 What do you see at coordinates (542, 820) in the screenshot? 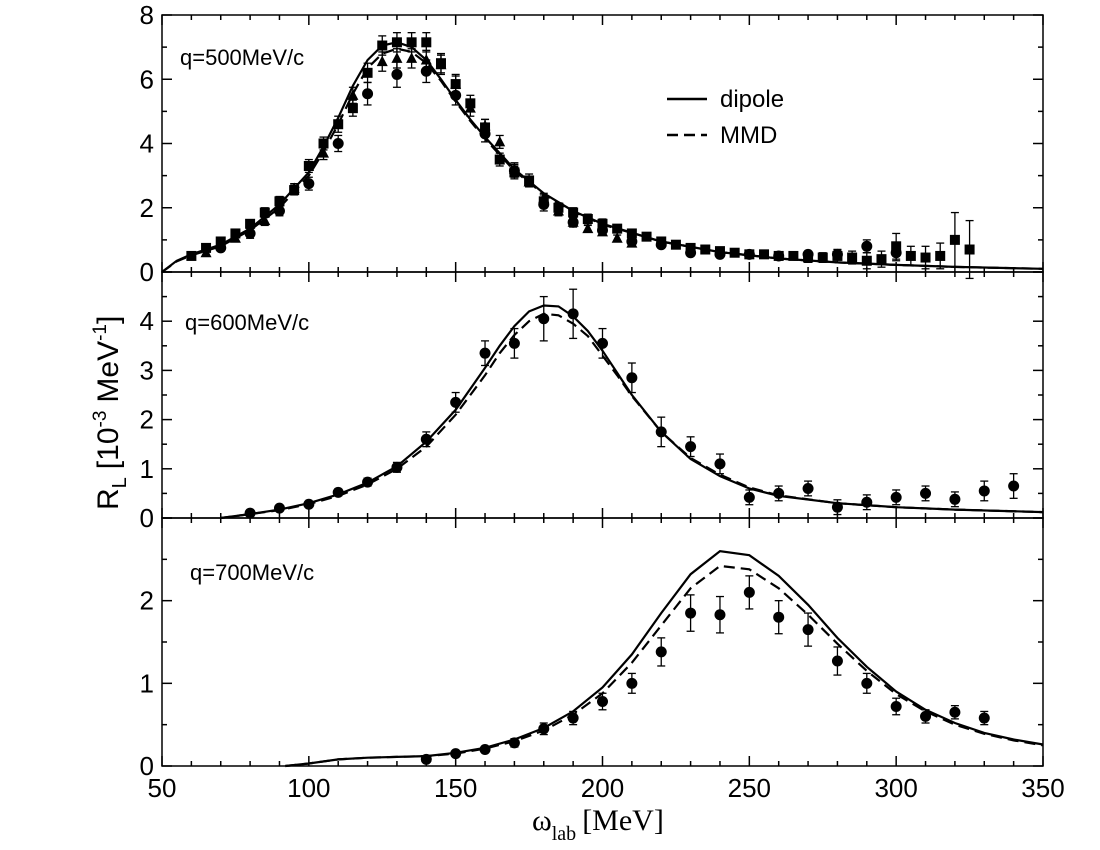
I see `x-axis-symbol: ω` at bounding box center [542, 820].